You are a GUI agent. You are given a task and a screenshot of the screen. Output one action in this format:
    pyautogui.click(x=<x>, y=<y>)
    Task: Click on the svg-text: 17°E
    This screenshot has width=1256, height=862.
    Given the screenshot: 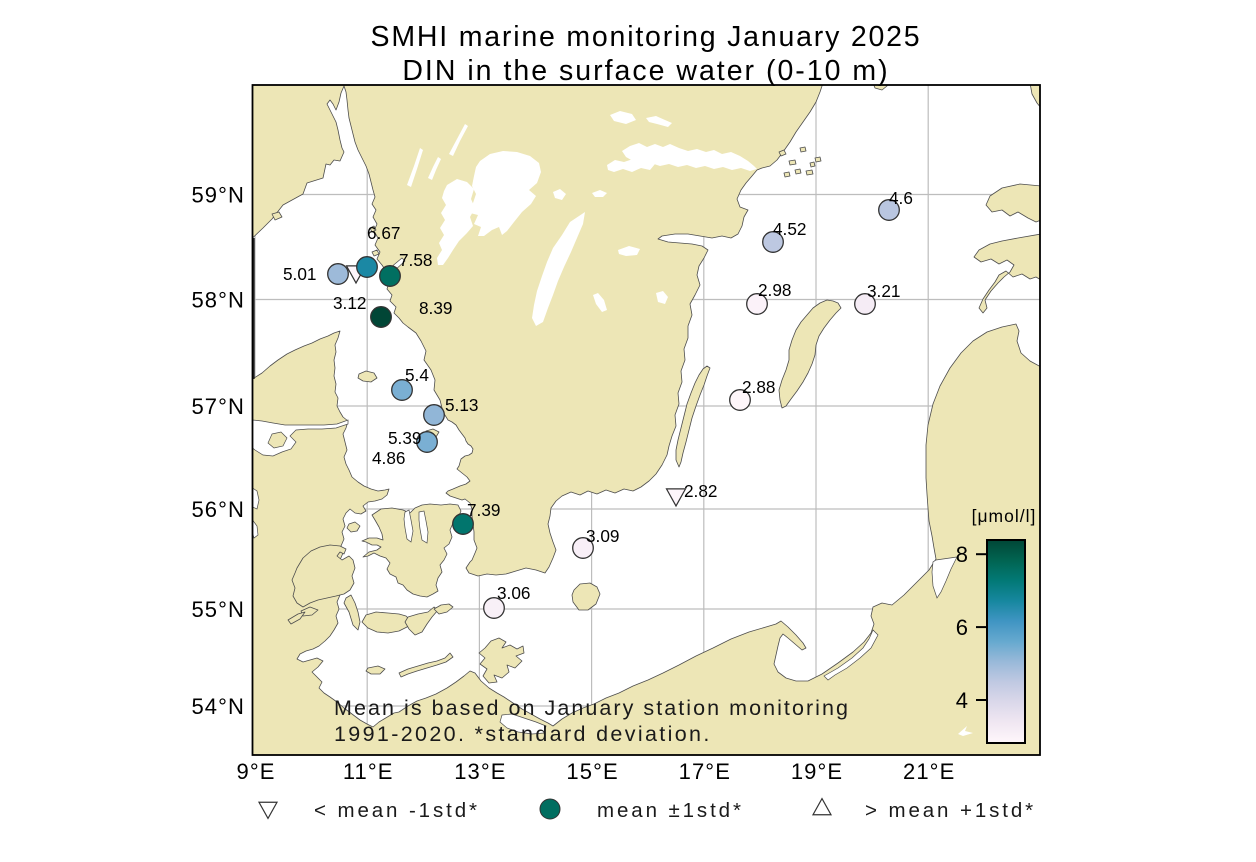 What is the action you would take?
    pyautogui.click(x=705, y=771)
    